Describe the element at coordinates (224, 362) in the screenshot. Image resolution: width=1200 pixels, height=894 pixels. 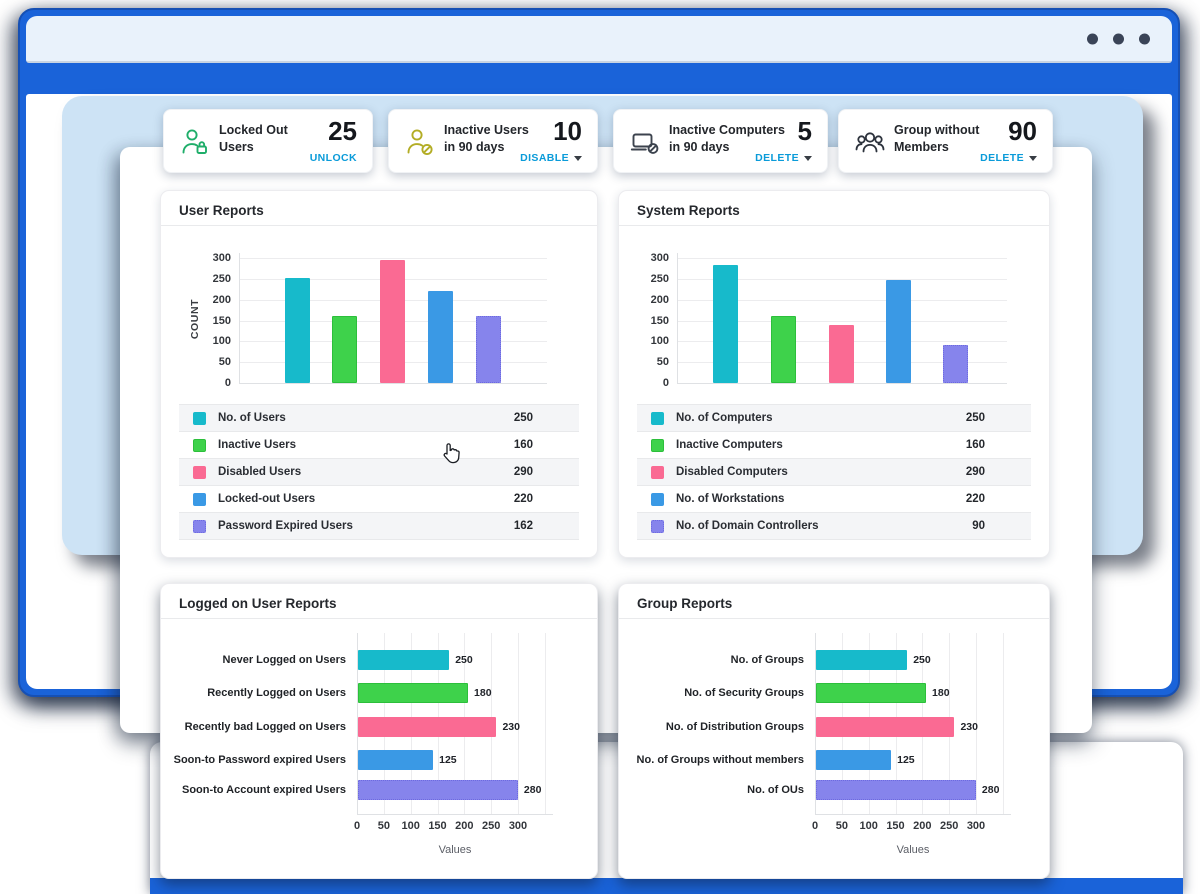
I see `y-tick-label: 50` at that location.